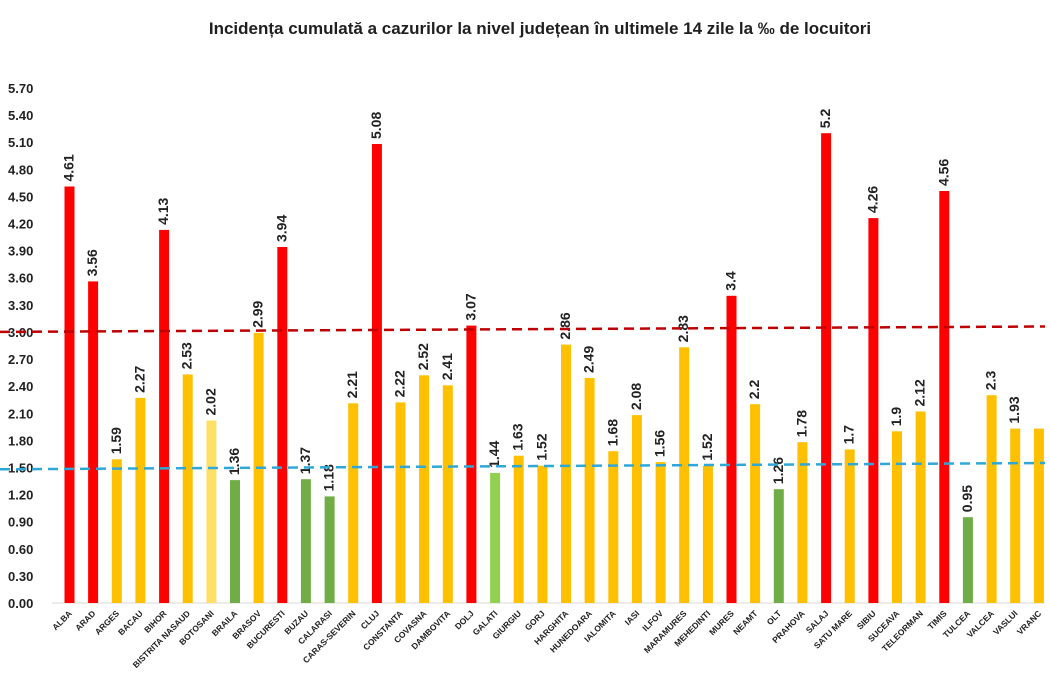 This screenshot has height=700, width=1050. Describe the element at coordinates (329, 477) in the screenshot. I see `data-label: 1.18` at that location.